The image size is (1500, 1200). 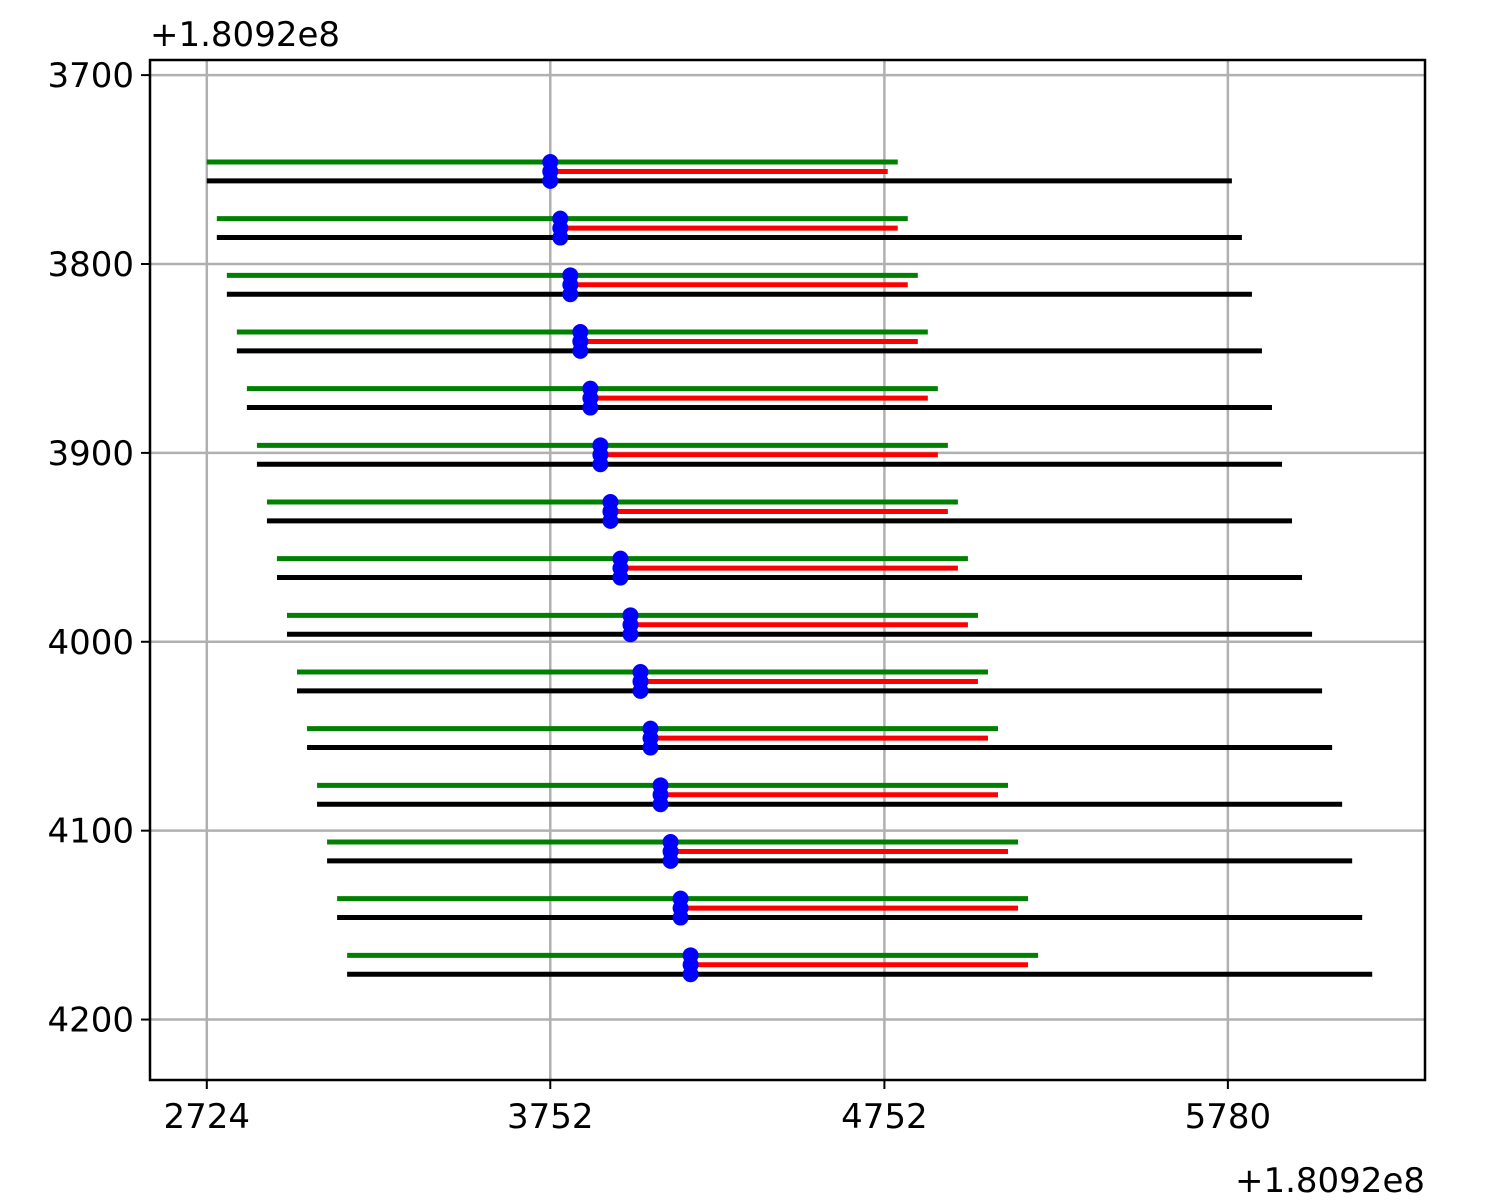 I want to click on y-tick-label: 3900, so click(x=90, y=454).